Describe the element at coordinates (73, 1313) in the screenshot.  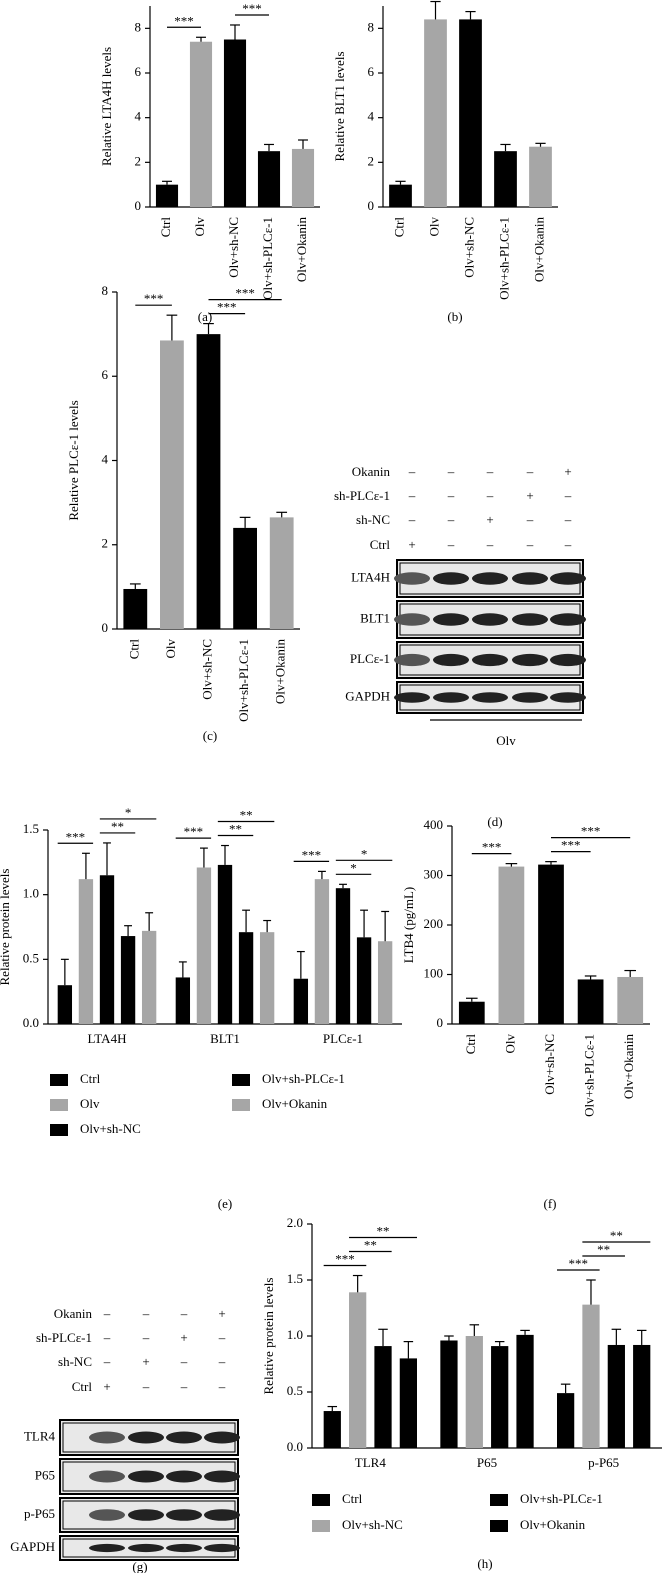
I see `condition-label: Okanin` at that location.